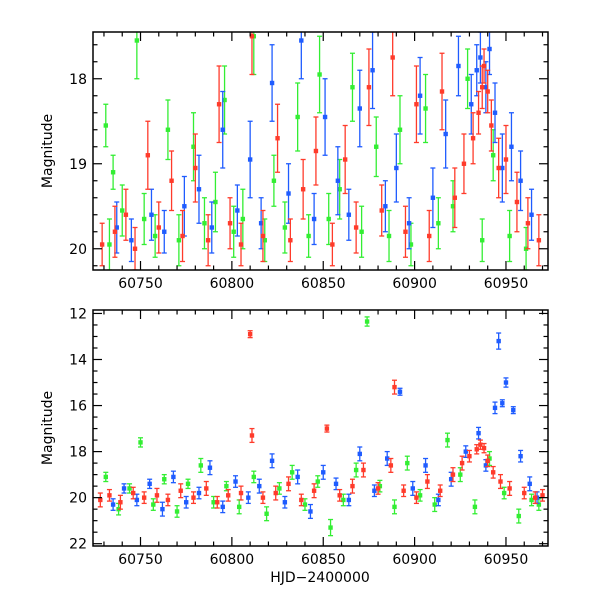 This screenshot has width=600, height=600. What do you see at coordinates (48, 151) in the screenshot?
I see `top-panel-y-axis-label: Magnitude` at bounding box center [48, 151].